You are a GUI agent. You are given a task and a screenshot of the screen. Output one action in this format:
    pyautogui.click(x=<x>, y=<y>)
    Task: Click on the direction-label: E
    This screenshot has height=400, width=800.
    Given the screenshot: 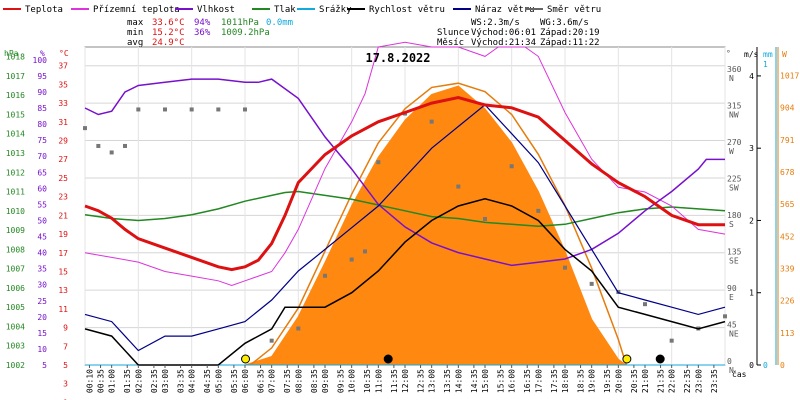 What is the action you would take?
    pyautogui.click(x=731, y=297)
    